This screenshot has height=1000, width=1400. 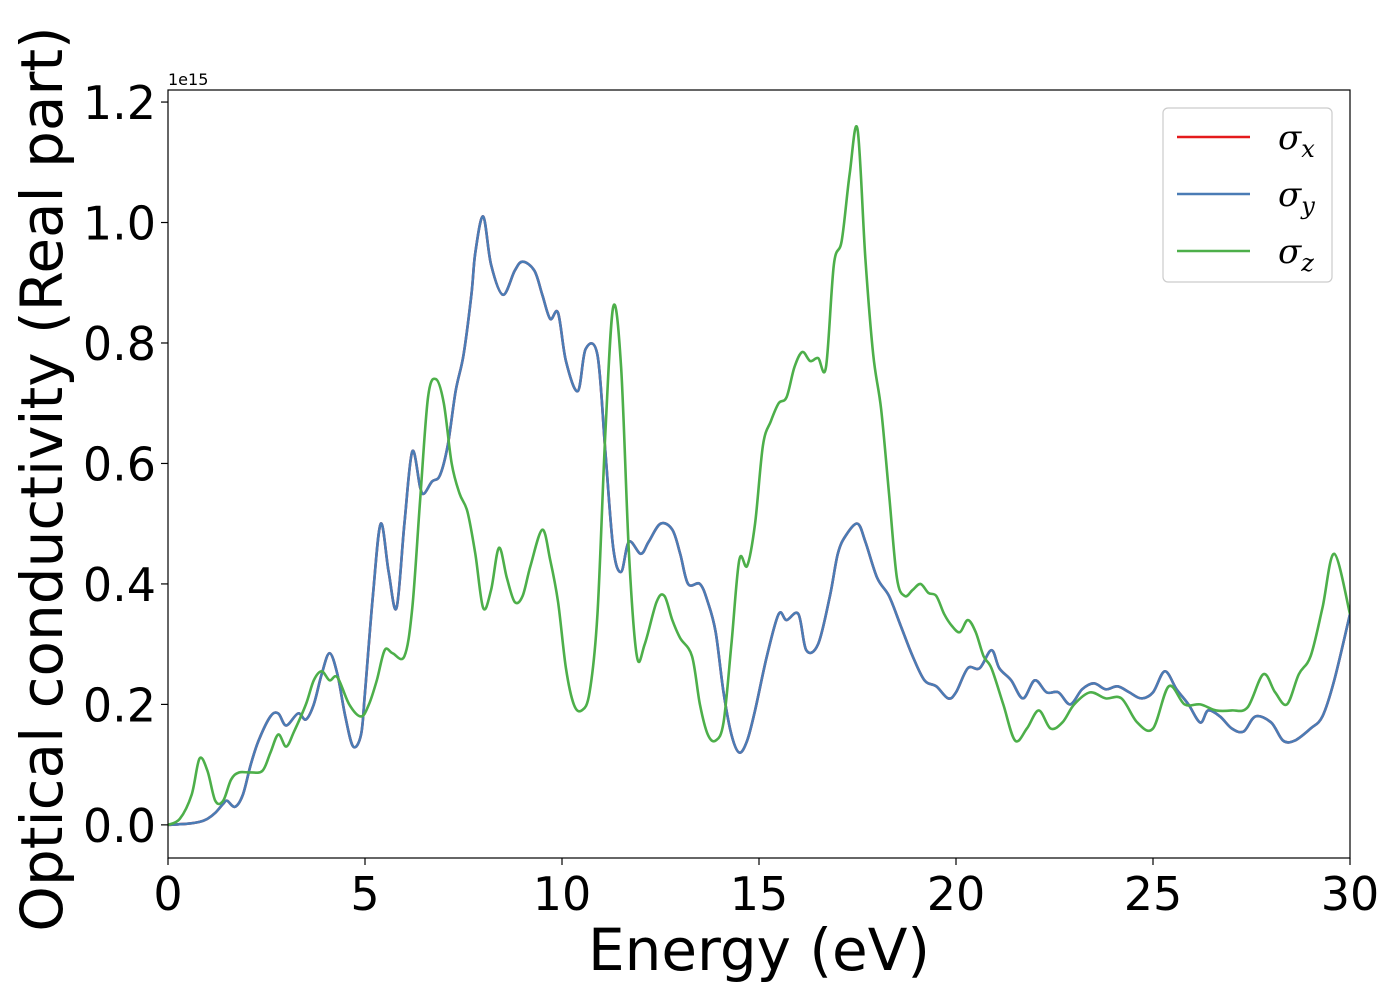 I want to click on y-tick-label: 0.6, so click(x=119, y=464).